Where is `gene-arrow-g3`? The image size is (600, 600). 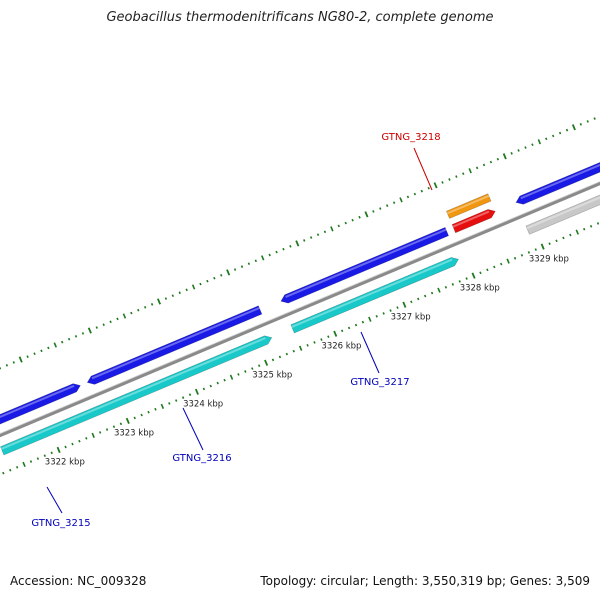 gene-arrow-g3 is located at coordinates (136, 395).